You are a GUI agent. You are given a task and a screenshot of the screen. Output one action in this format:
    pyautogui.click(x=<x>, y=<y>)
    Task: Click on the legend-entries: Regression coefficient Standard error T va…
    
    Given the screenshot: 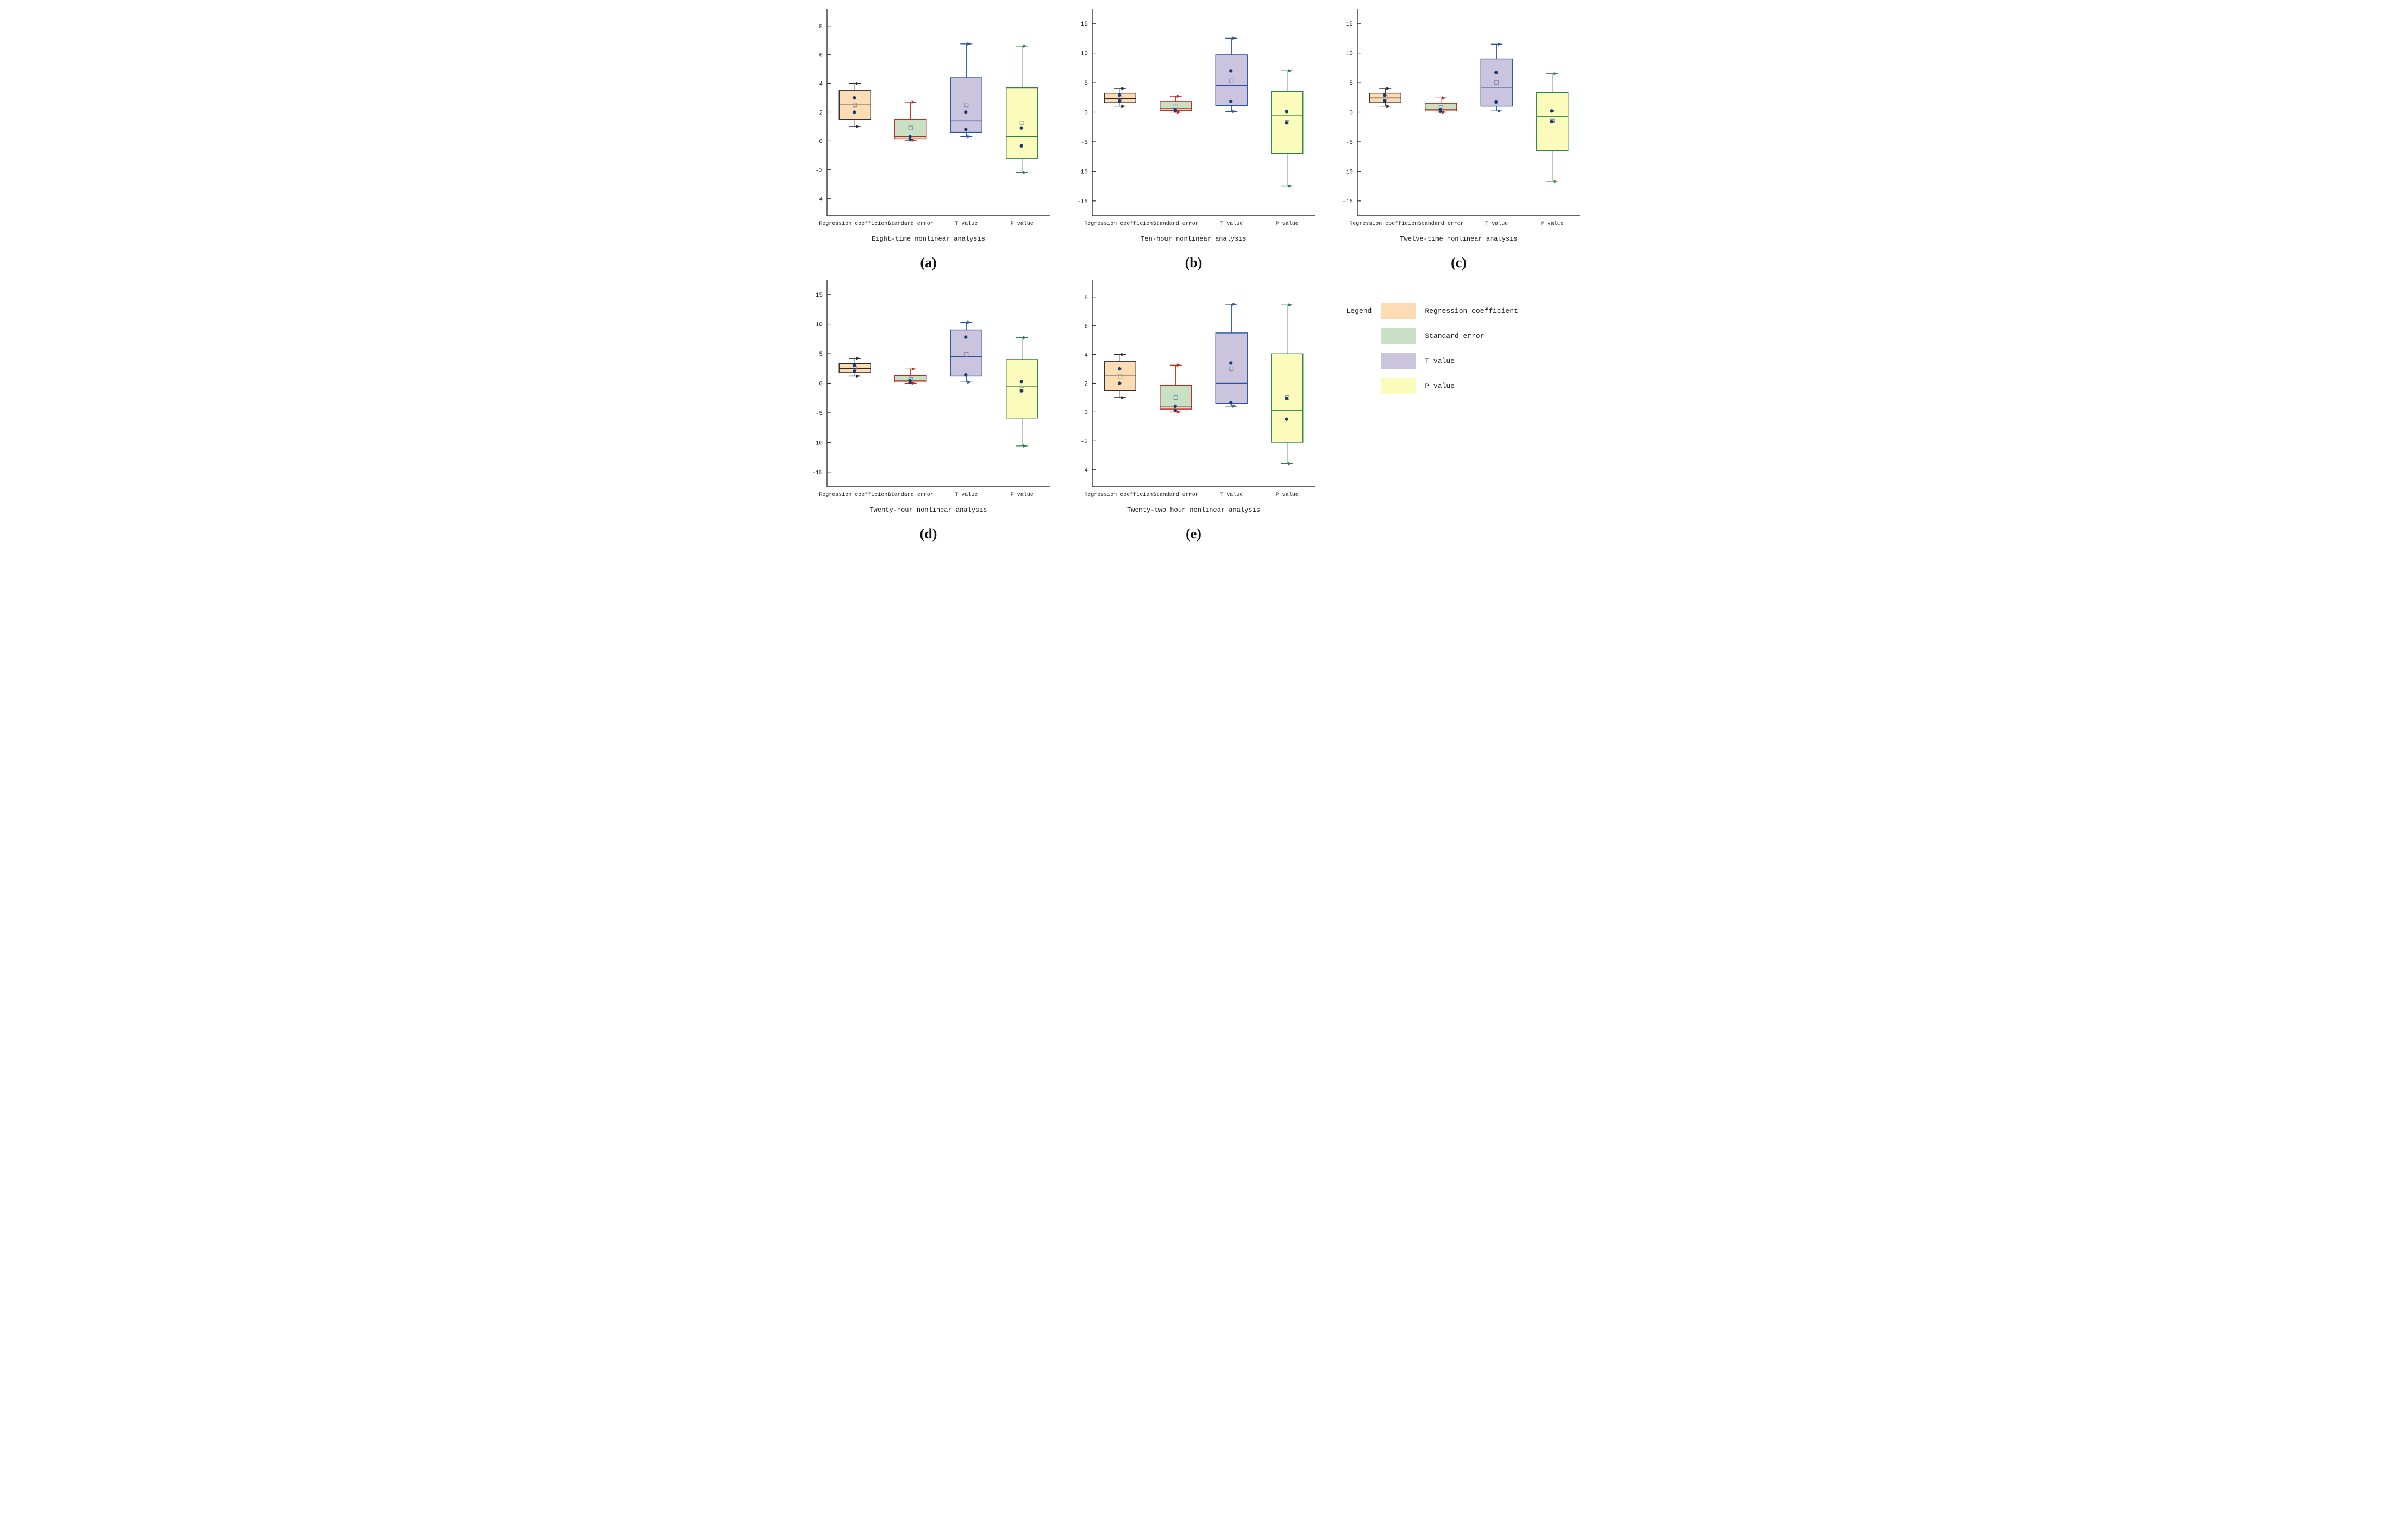 What is the action you would take?
    pyautogui.click(x=1450, y=348)
    